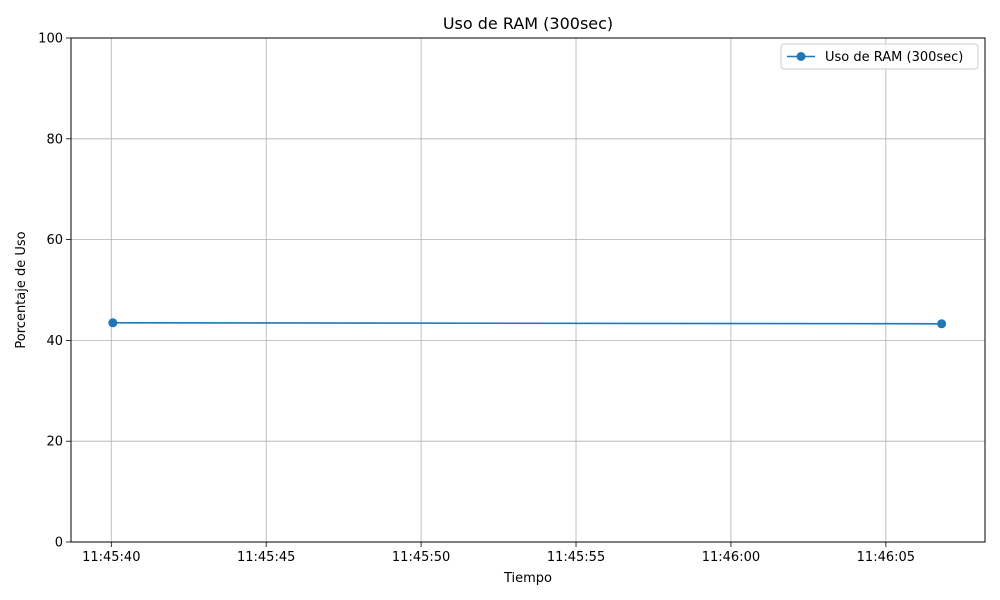 The height and width of the screenshot is (600, 1000). I want to click on legend-label: Uso de RAM (300sec), so click(894, 57).